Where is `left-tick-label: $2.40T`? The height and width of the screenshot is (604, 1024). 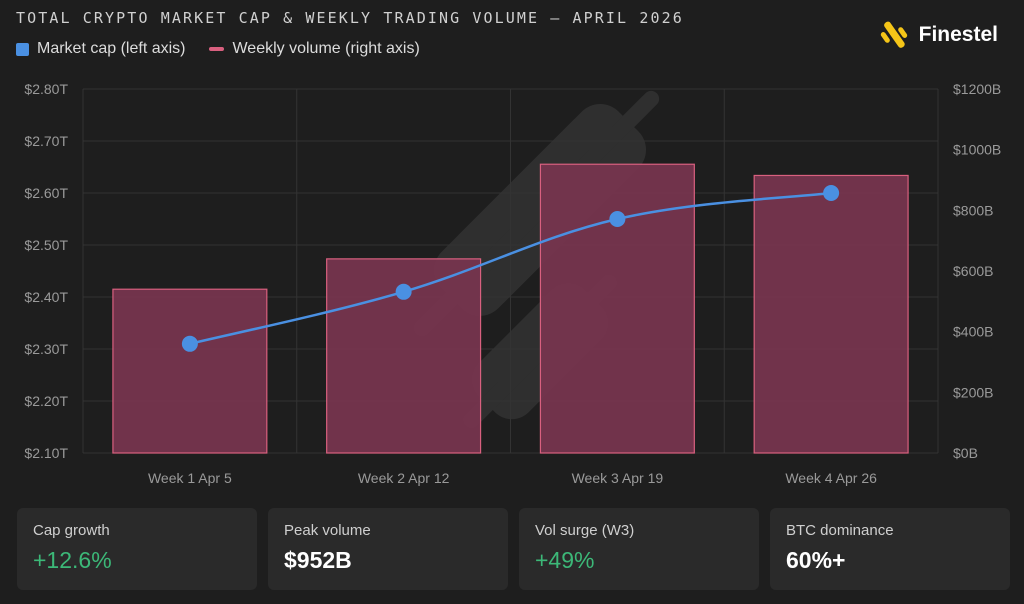
left-tick-label: $2.40T is located at coordinates (46, 297).